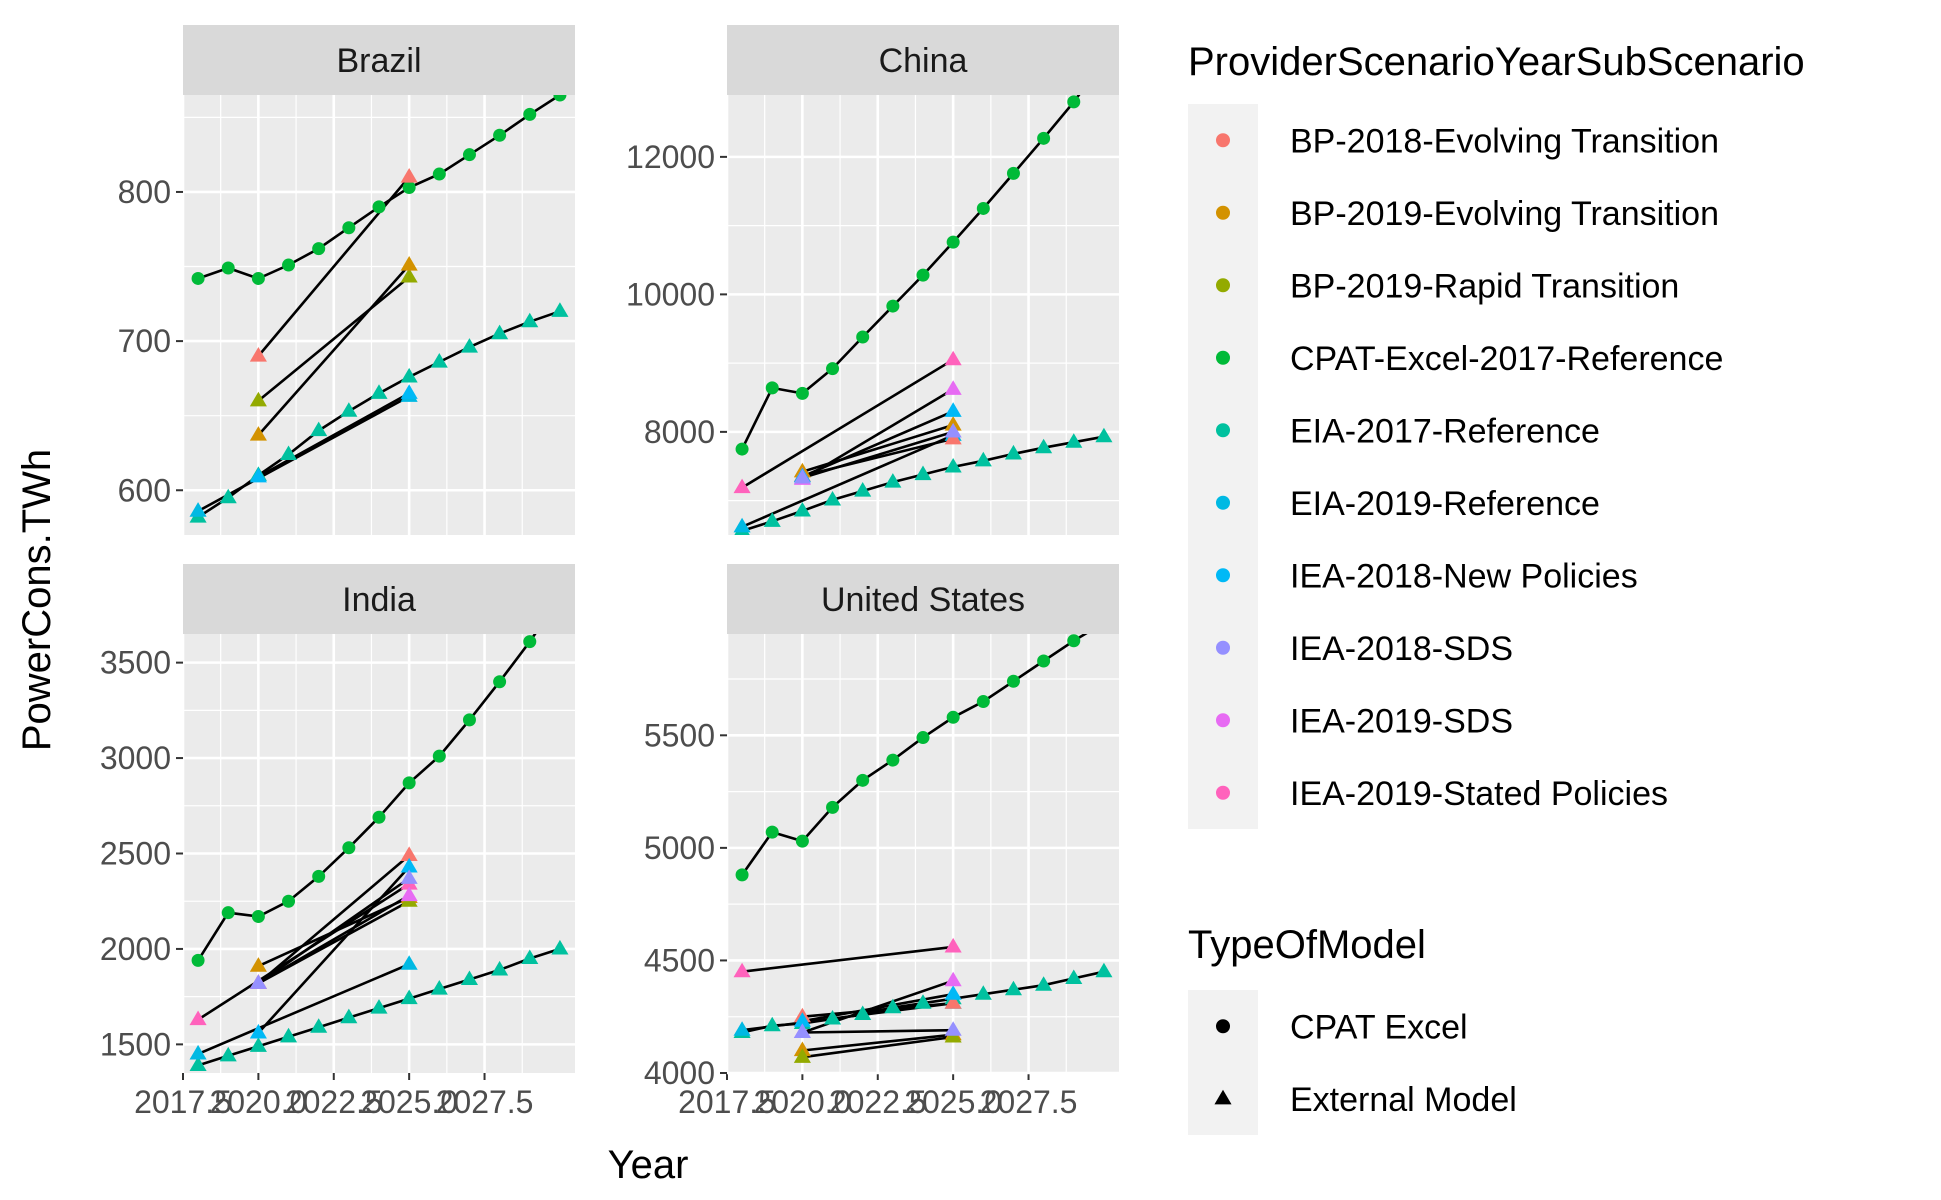 The image size is (1941, 1200). I want to click on data-layer-china, so click(923, 315).